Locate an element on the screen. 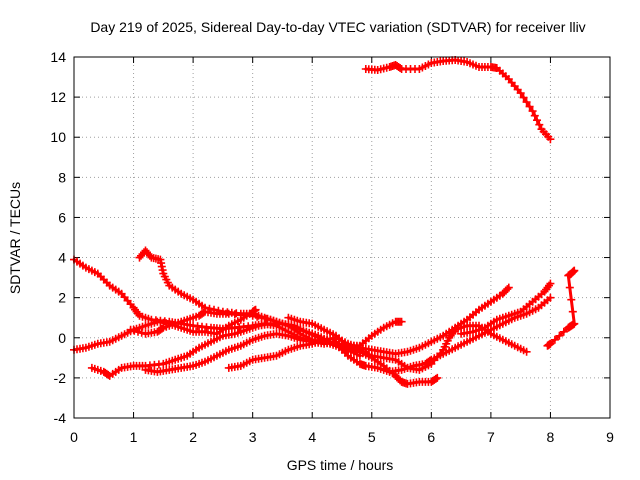 The width and height of the screenshot is (640, 480). y-tick-label: -2 is located at coordinates (60, 378).